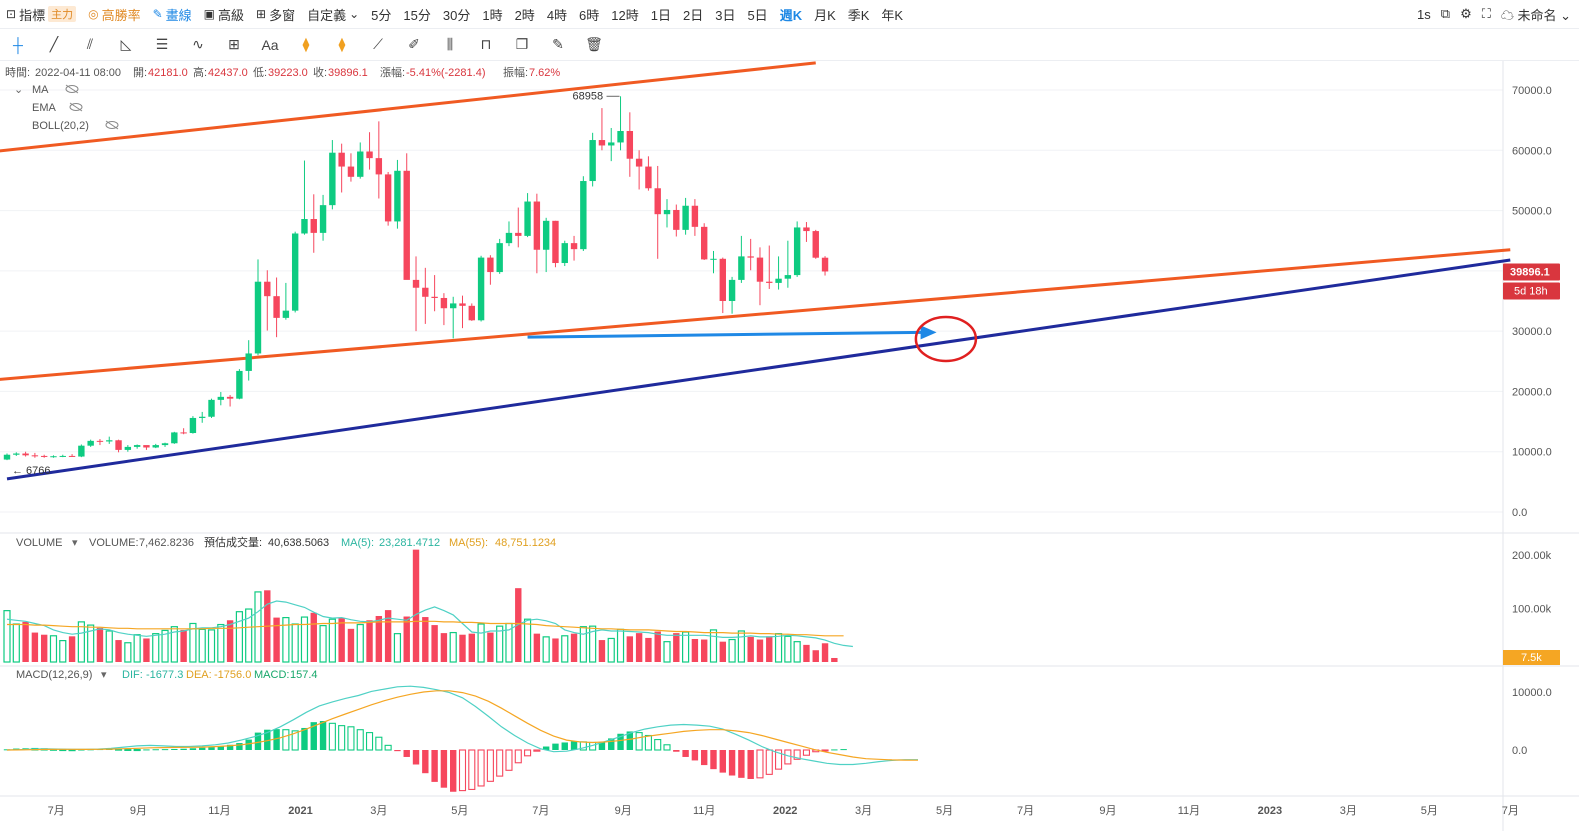 This screenshot has height=831, width=1579. I want to click on crosshair-icon: ┼, so click(18, 44).